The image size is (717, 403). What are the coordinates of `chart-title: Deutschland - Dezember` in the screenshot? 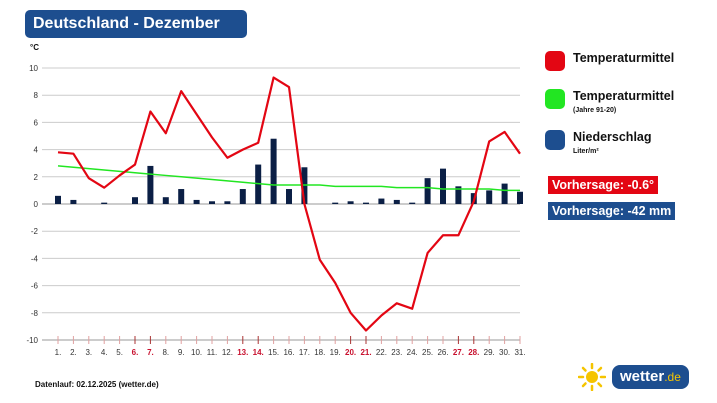 It's located at (136, 24).